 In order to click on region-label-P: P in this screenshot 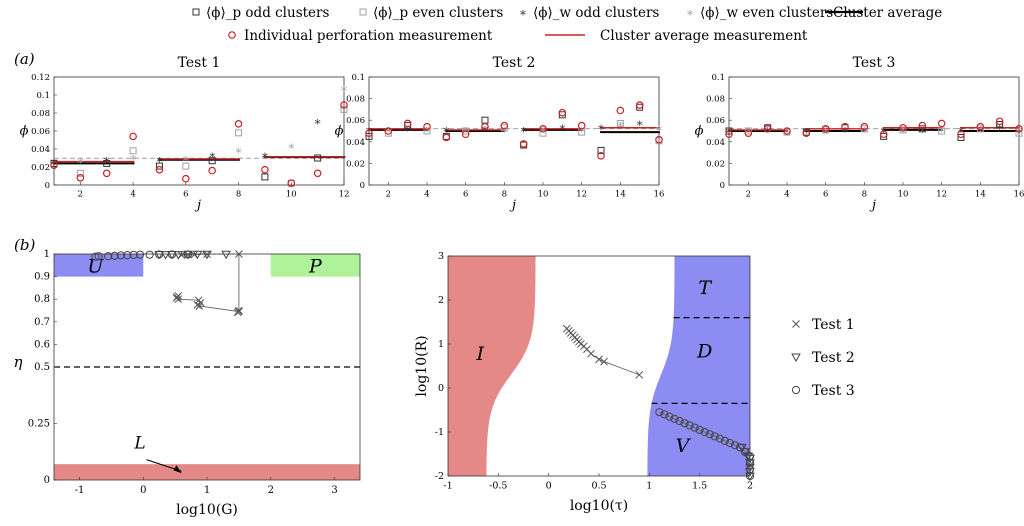, I will do `click(315, 266)`.